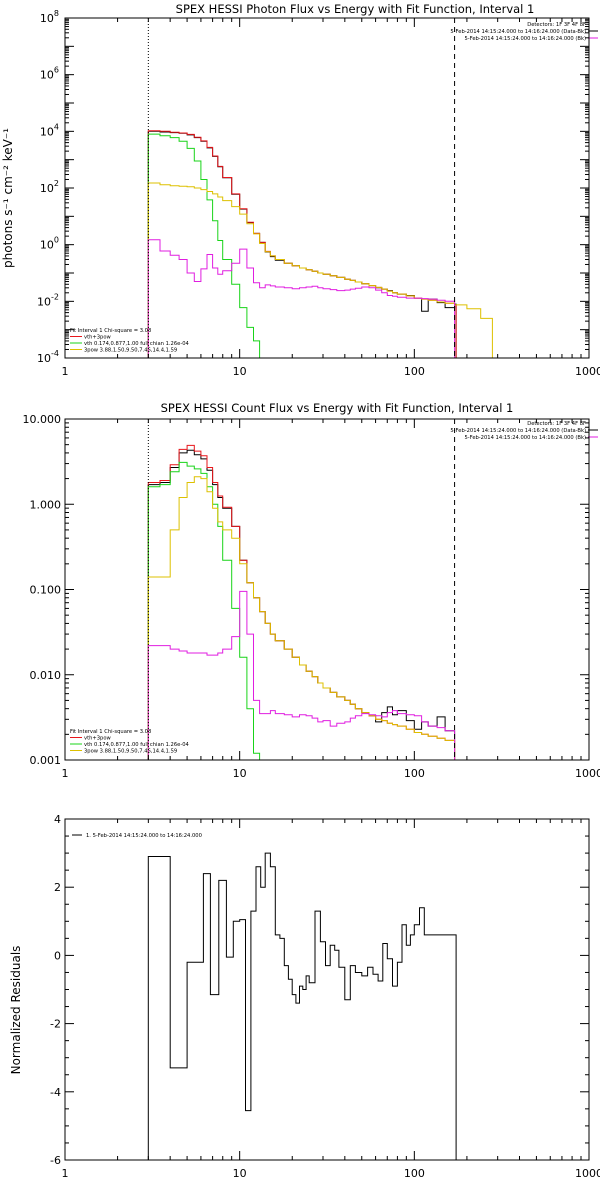 The width and height of the screenshot is (600, 1200). Describe the element at coordinates (207, 245) in the screenshot. I see `photon-series-vth` at that location.